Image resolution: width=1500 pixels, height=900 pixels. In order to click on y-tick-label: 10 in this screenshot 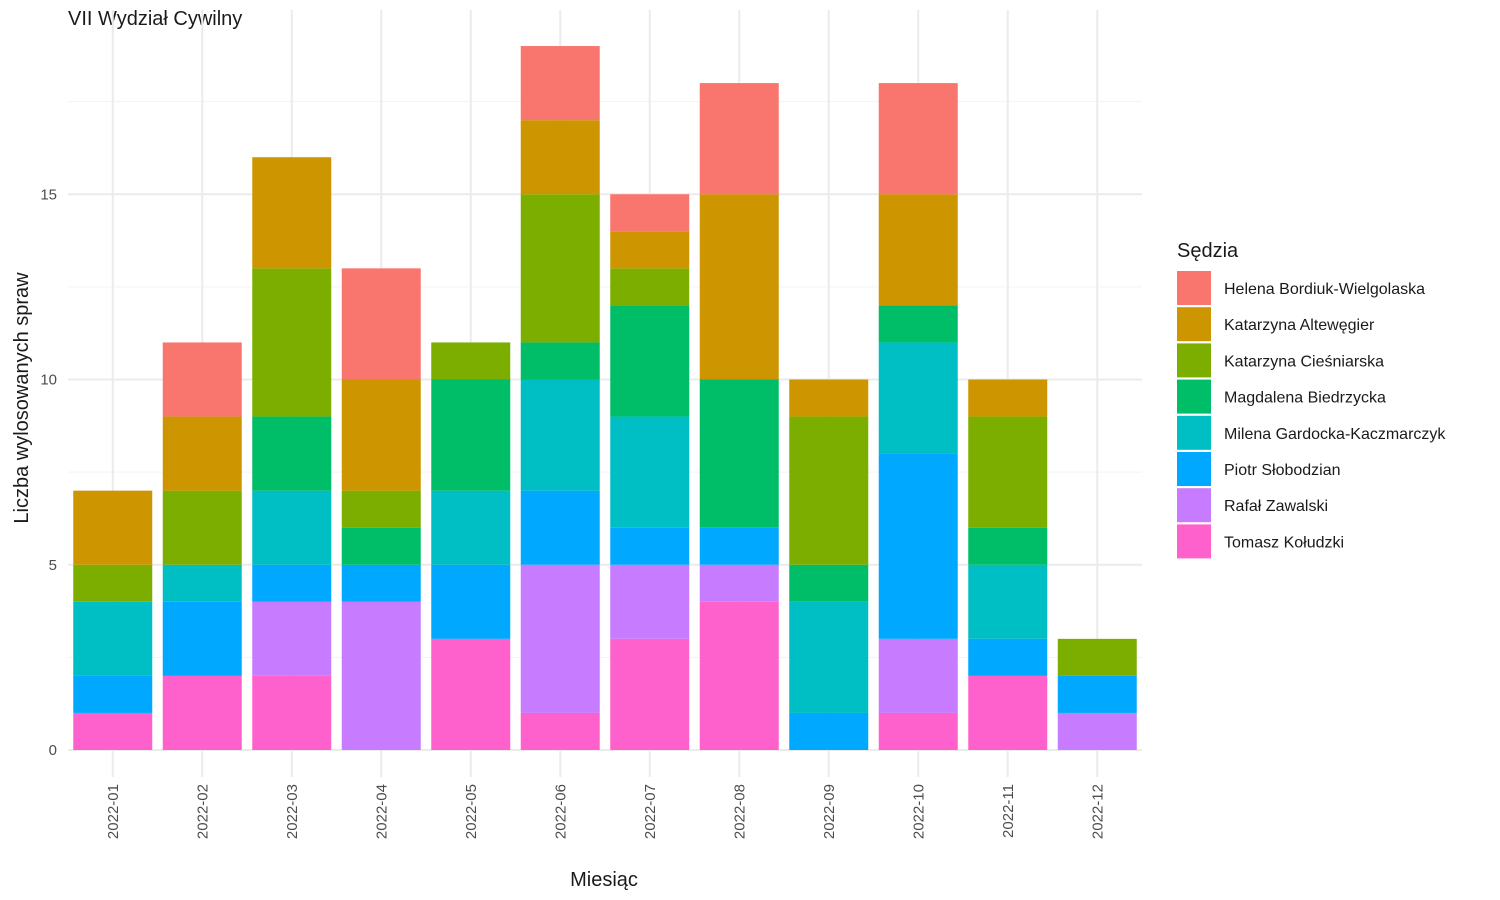, I will do `click(48, 380)`.